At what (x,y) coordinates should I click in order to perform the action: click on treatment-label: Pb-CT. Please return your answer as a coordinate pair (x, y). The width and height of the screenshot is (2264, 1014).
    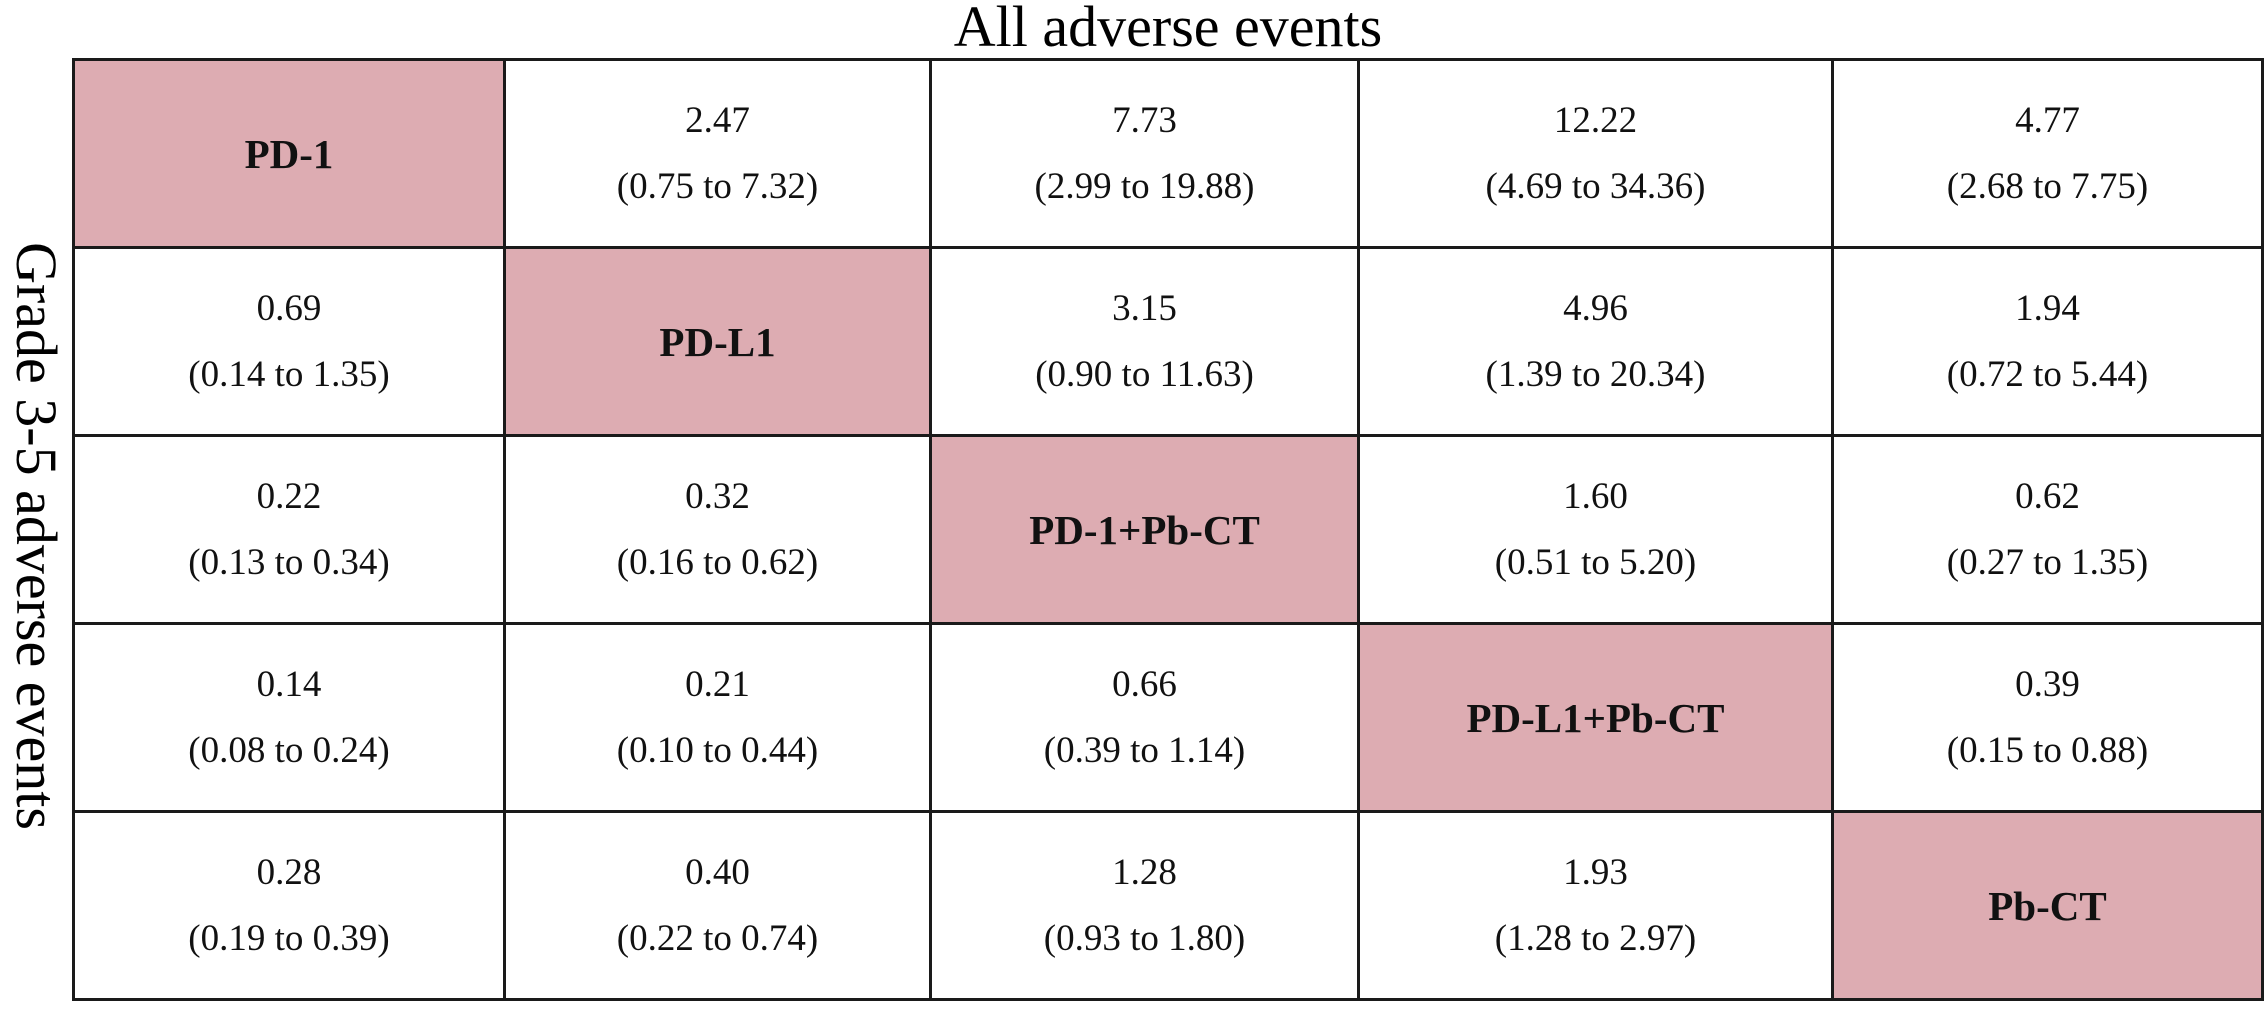
    Looking at the image, I should click on (2047, 905).